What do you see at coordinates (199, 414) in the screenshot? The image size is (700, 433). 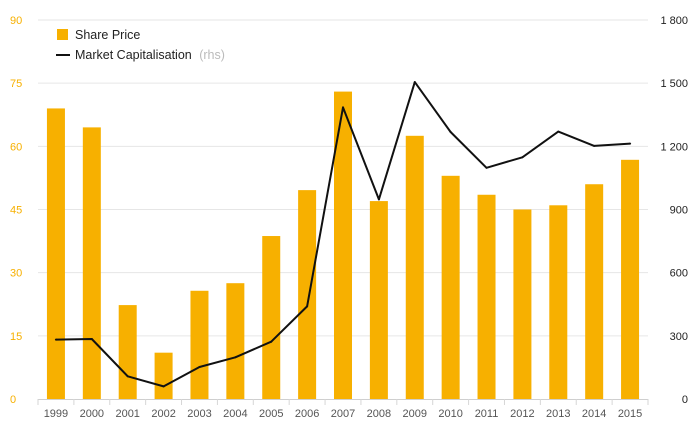 I see `x-tick-label: 2003` at bounding box center [199, 414].